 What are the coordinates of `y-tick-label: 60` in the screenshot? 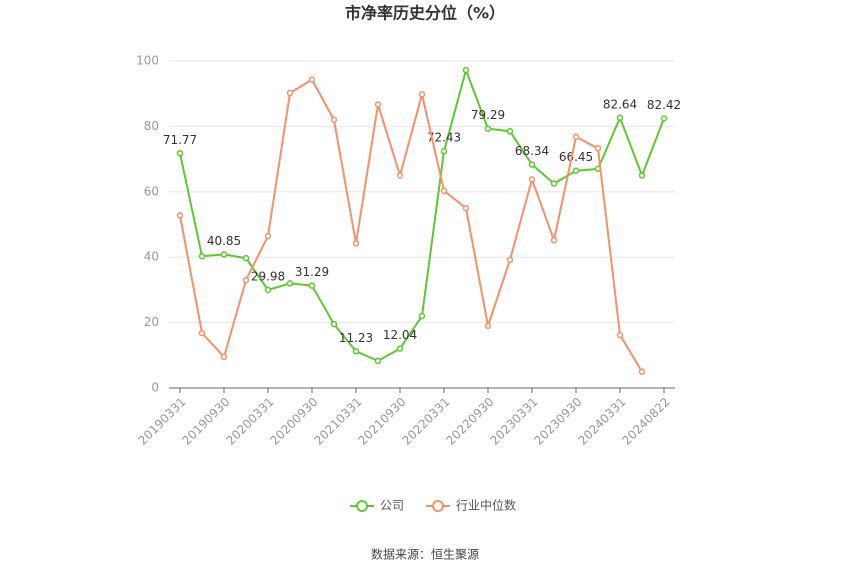 It's located at (151, 191).